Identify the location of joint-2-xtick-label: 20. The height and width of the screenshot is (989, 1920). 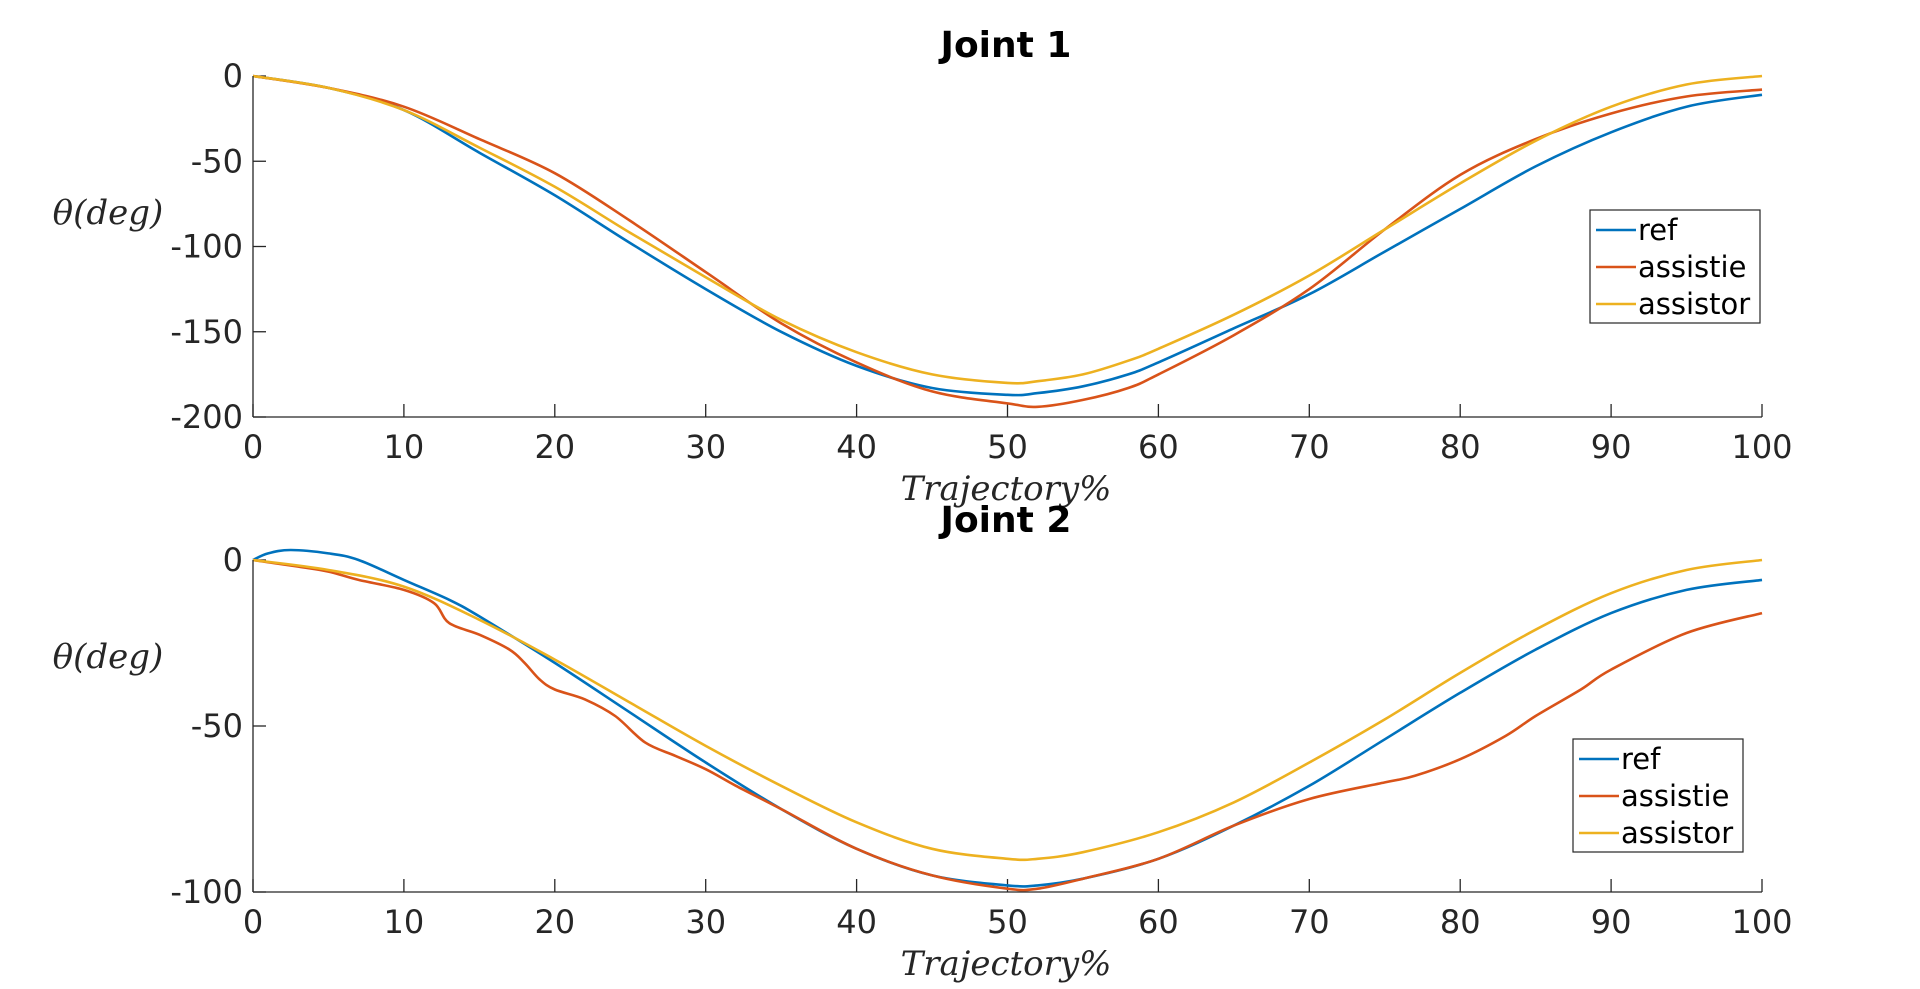
(554, 922).